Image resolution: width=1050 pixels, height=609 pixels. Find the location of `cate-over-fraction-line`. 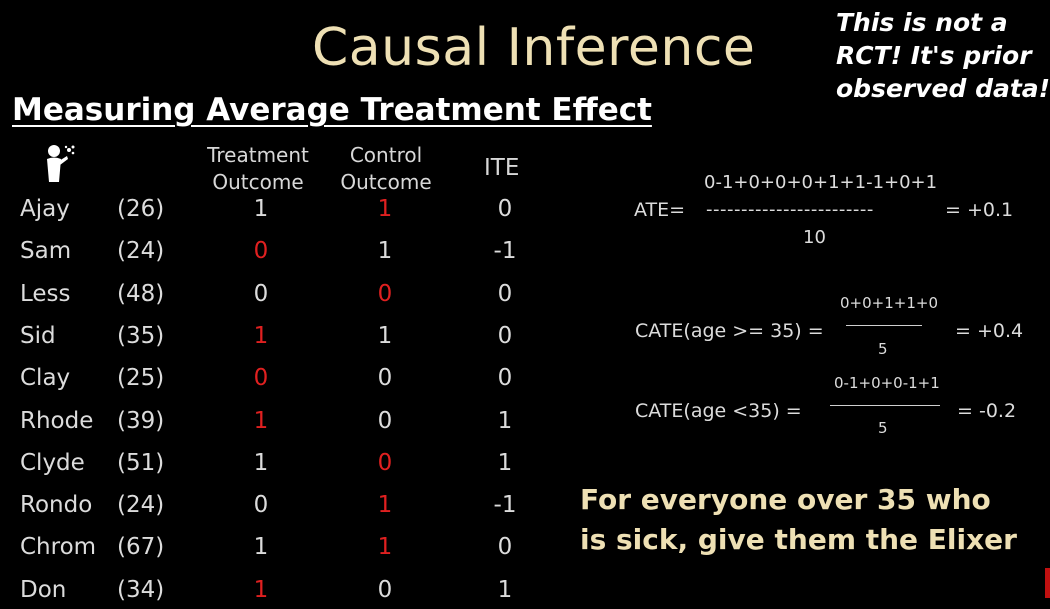

cate-over-fraction-line is located at coordinates (884, 325).